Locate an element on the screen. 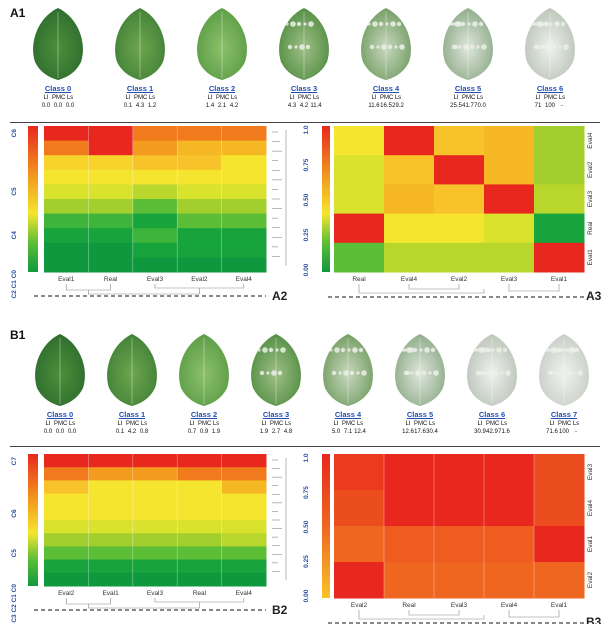  column-dendrogram is located at coordinates (155, 289).